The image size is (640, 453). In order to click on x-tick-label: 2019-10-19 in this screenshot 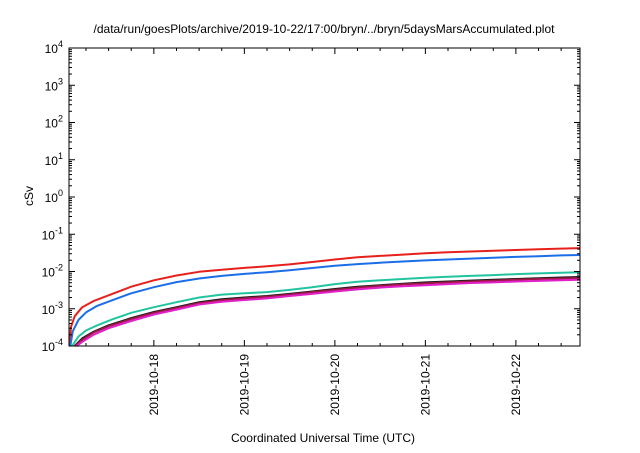, I will do `click(244, 385)`.